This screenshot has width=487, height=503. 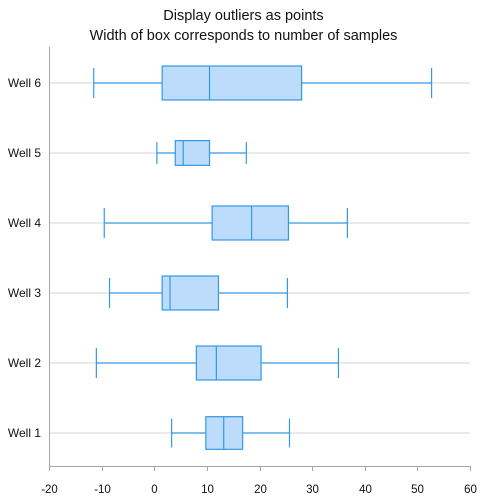 I want to click on x-tick-label: 60, so click(x=470, y=490).